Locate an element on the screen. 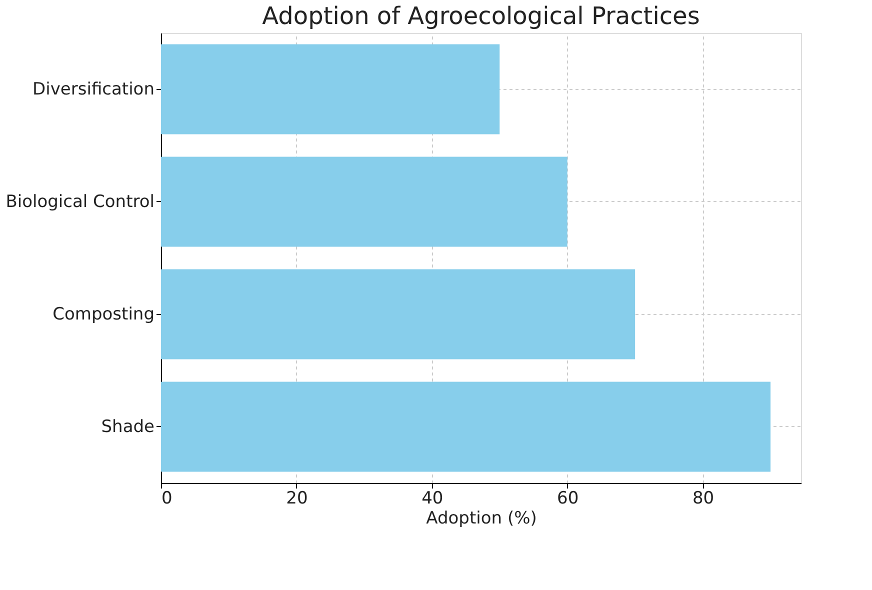 The width and height of the screenshot is (872, 590). chart-title: Adoption of Agroecological Practices is located at coordinates (481, 16).